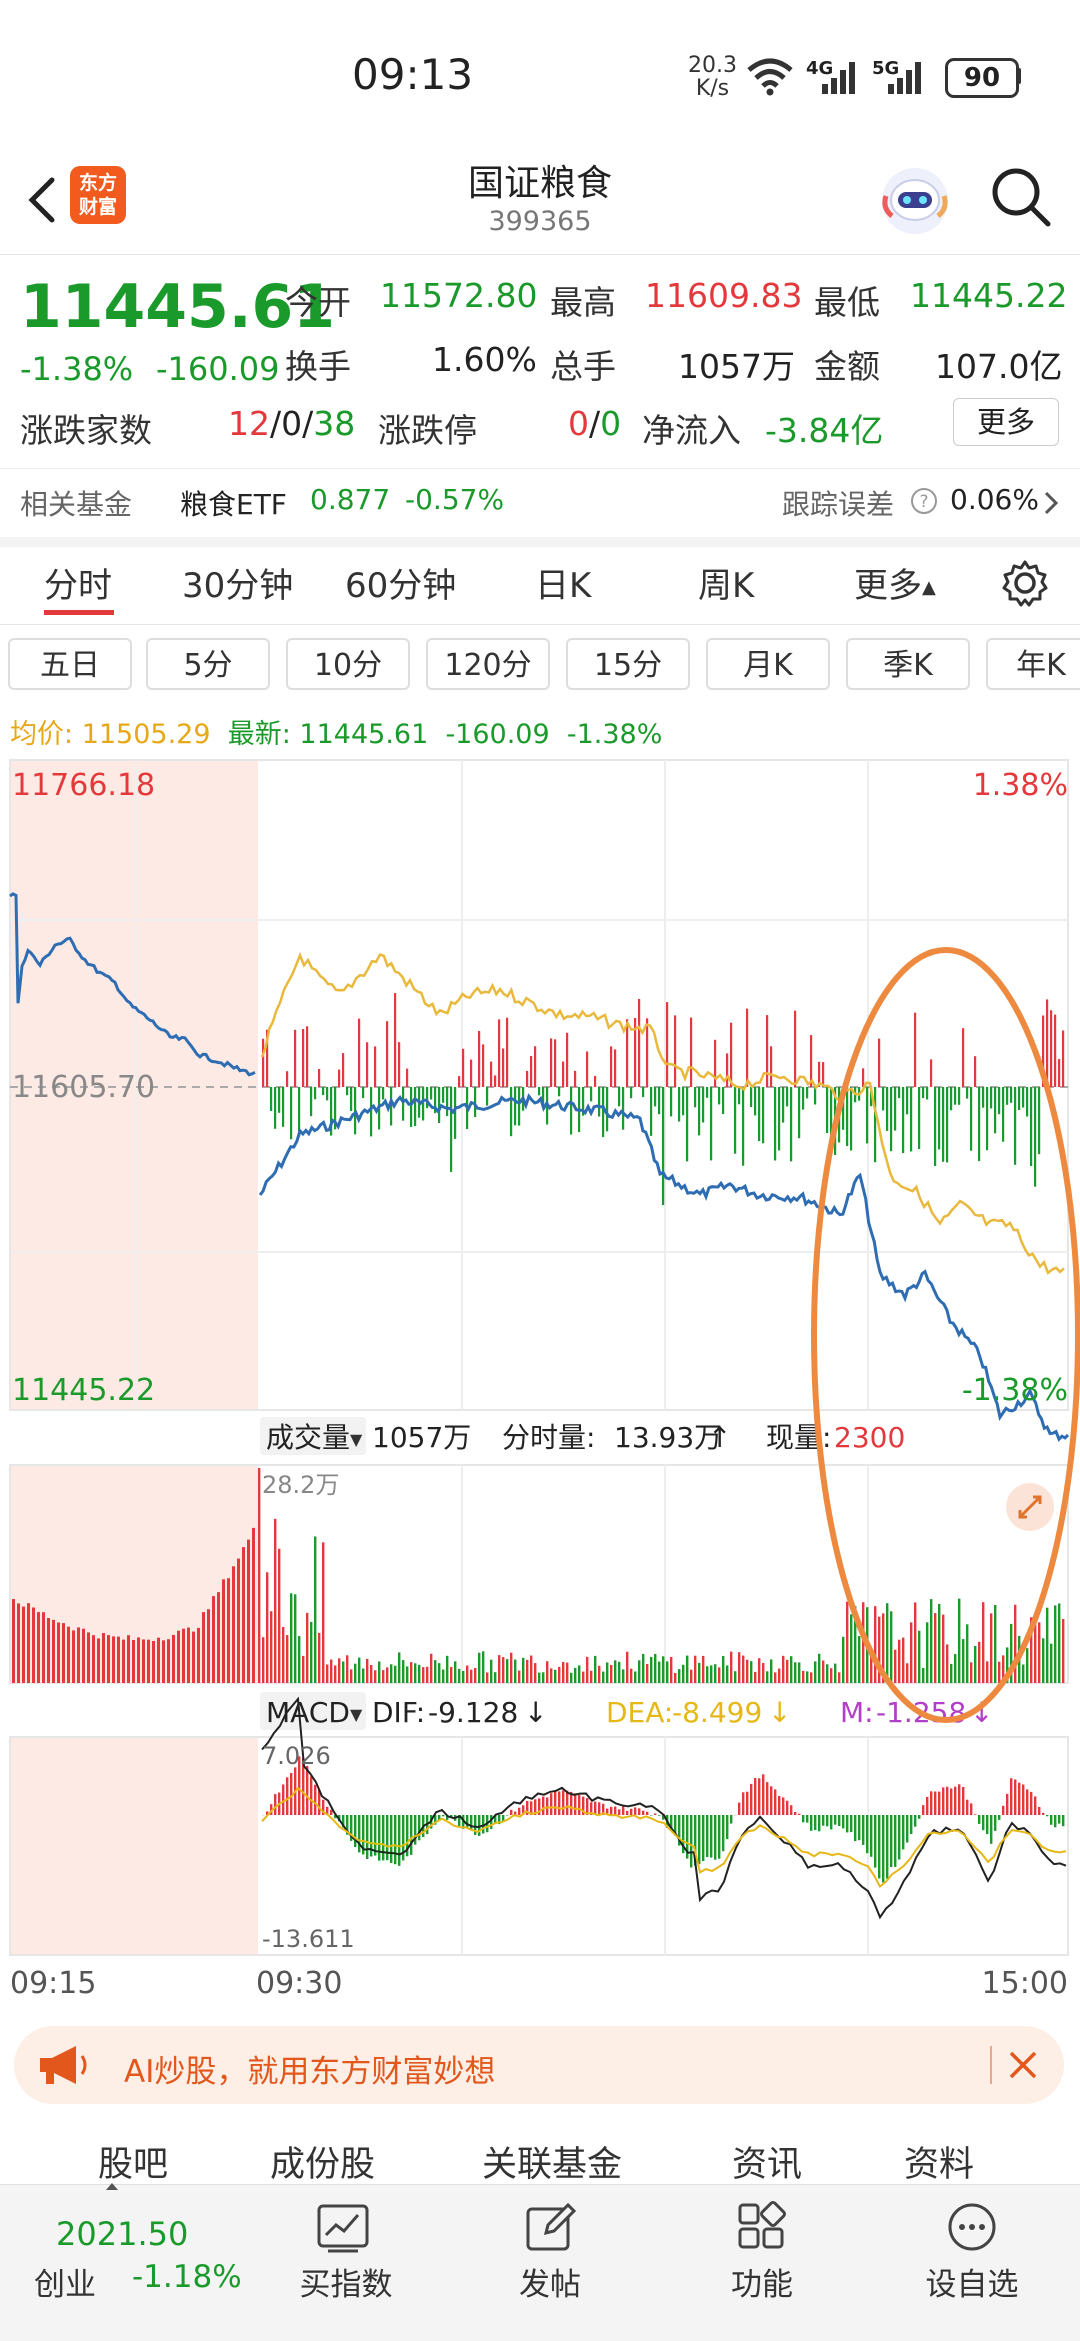  Describe the element at coordinates (550, 2265) in the screenshot. I see `nav-post: 发帖` at that location.